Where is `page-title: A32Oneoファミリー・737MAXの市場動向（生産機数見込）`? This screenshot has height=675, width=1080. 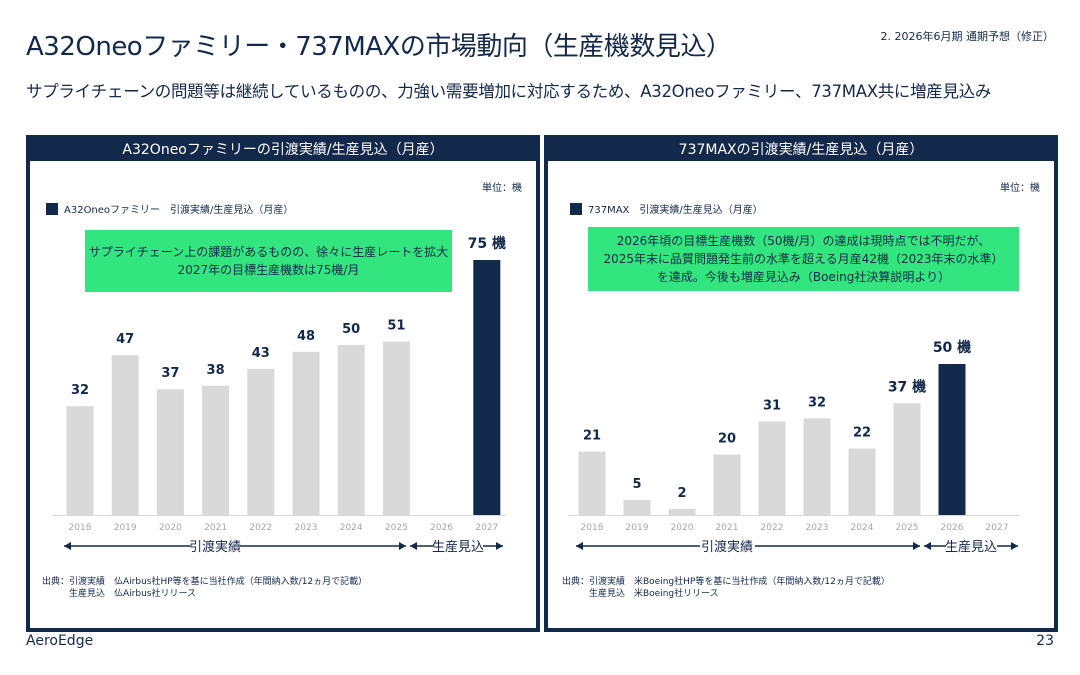
page-title: A32Oneoファミリー・737MAXの市場動向（生産機数見込） is located at coordinates (379, 47).